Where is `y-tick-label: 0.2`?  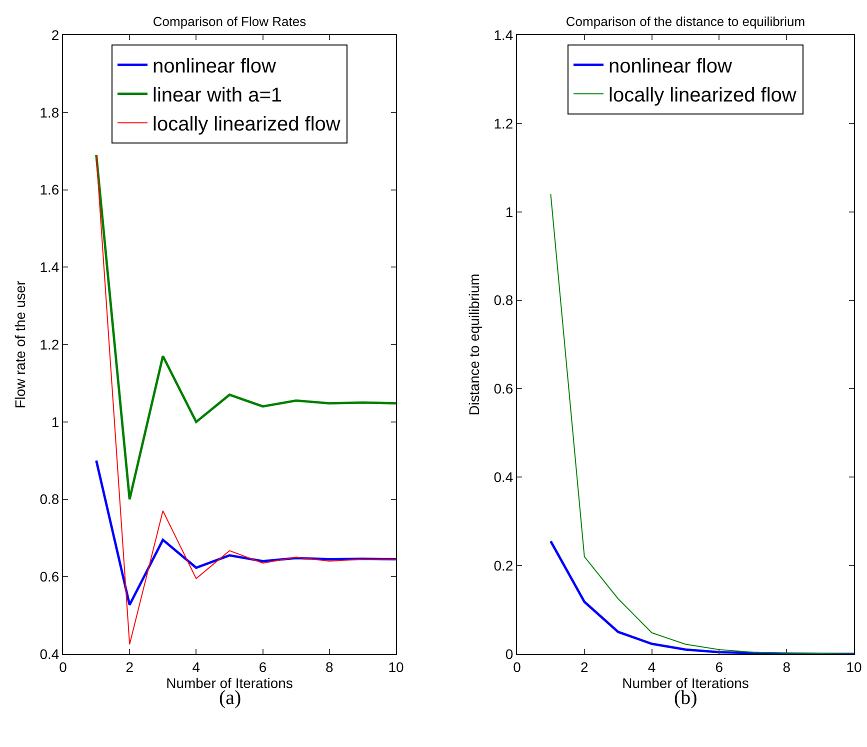 y-tick-label: 0.2 is located at coordinates (504, 565).